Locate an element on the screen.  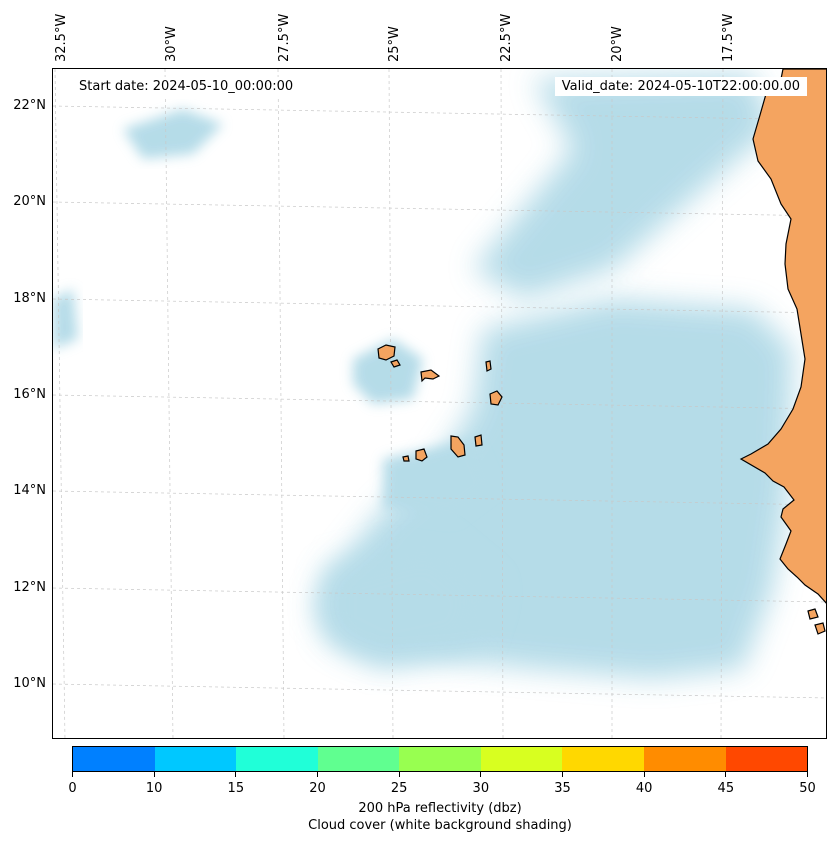
cape-verde-santiago is located at coordinates (458, 446).